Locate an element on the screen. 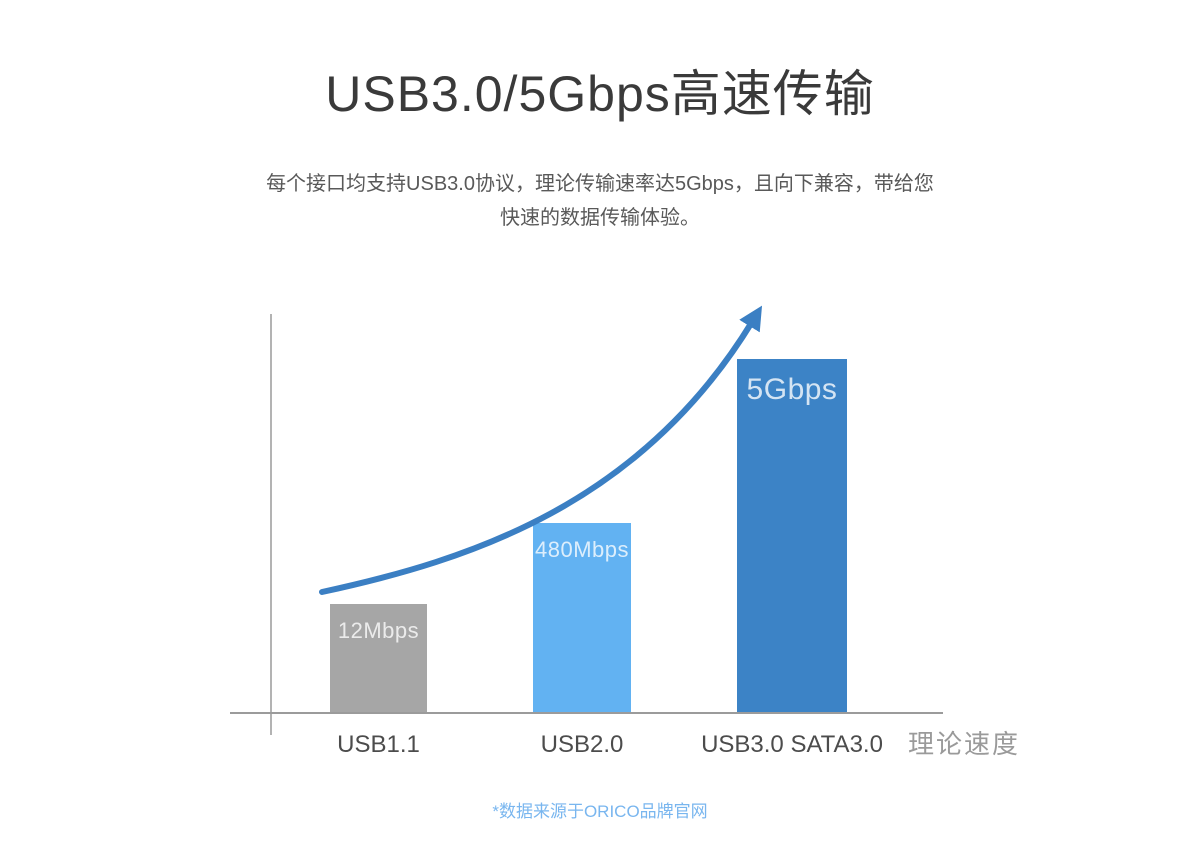  data-source-footnote: *数据来源于ORICO品牌官网 is located at coordinates (600, 811).